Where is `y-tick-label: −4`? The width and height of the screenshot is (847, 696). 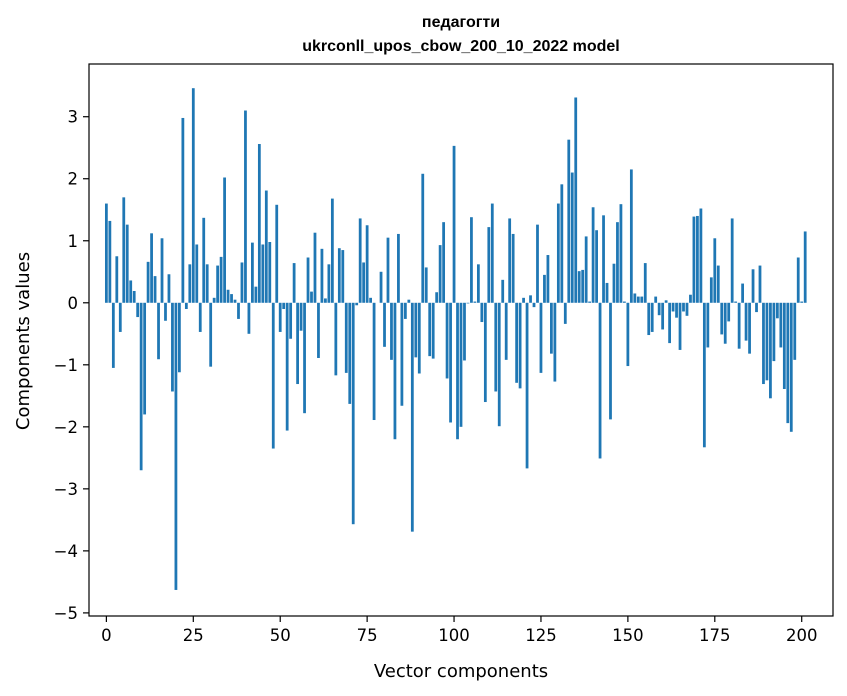
y-tick-label: −4 is located at coordinates (66, 551).